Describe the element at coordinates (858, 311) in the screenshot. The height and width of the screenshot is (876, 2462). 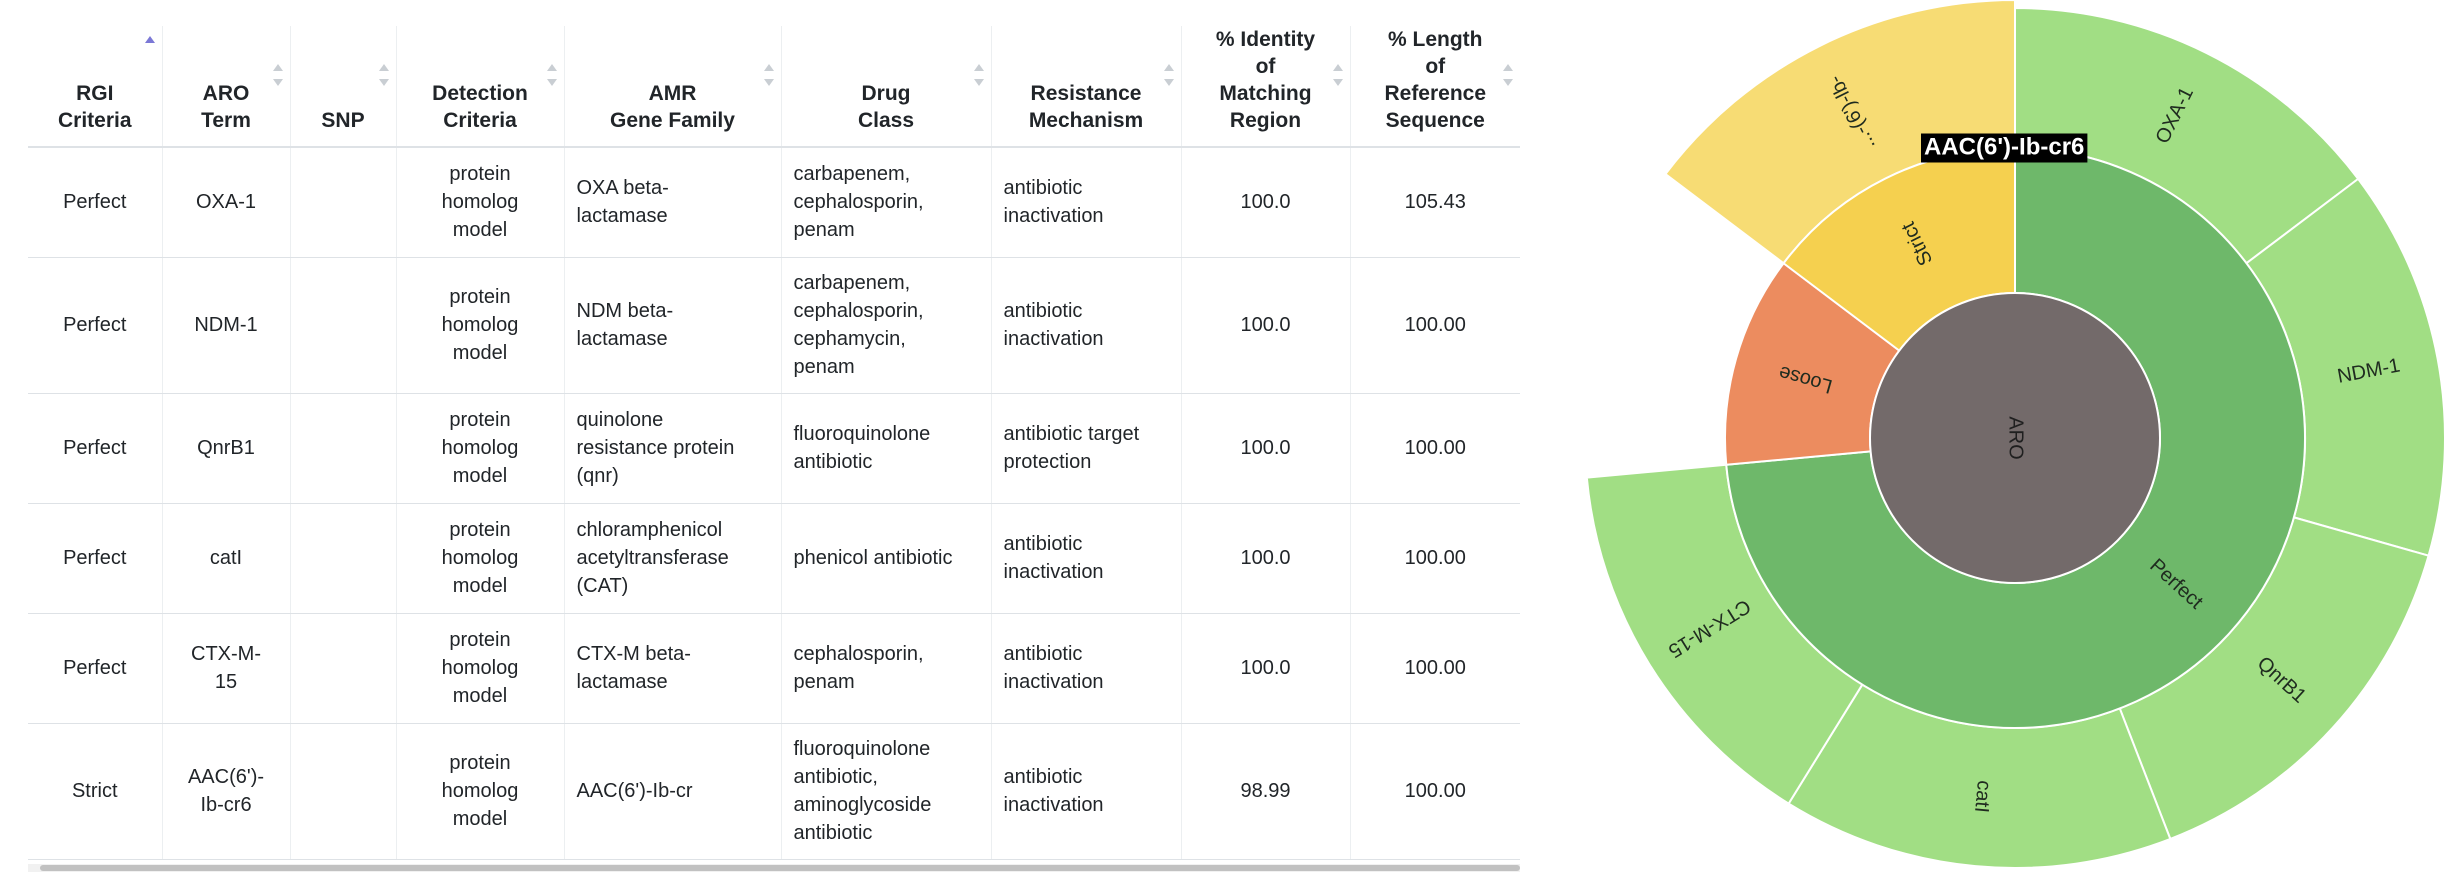
I see `cell-text-line: cephalosporin,` at that location.